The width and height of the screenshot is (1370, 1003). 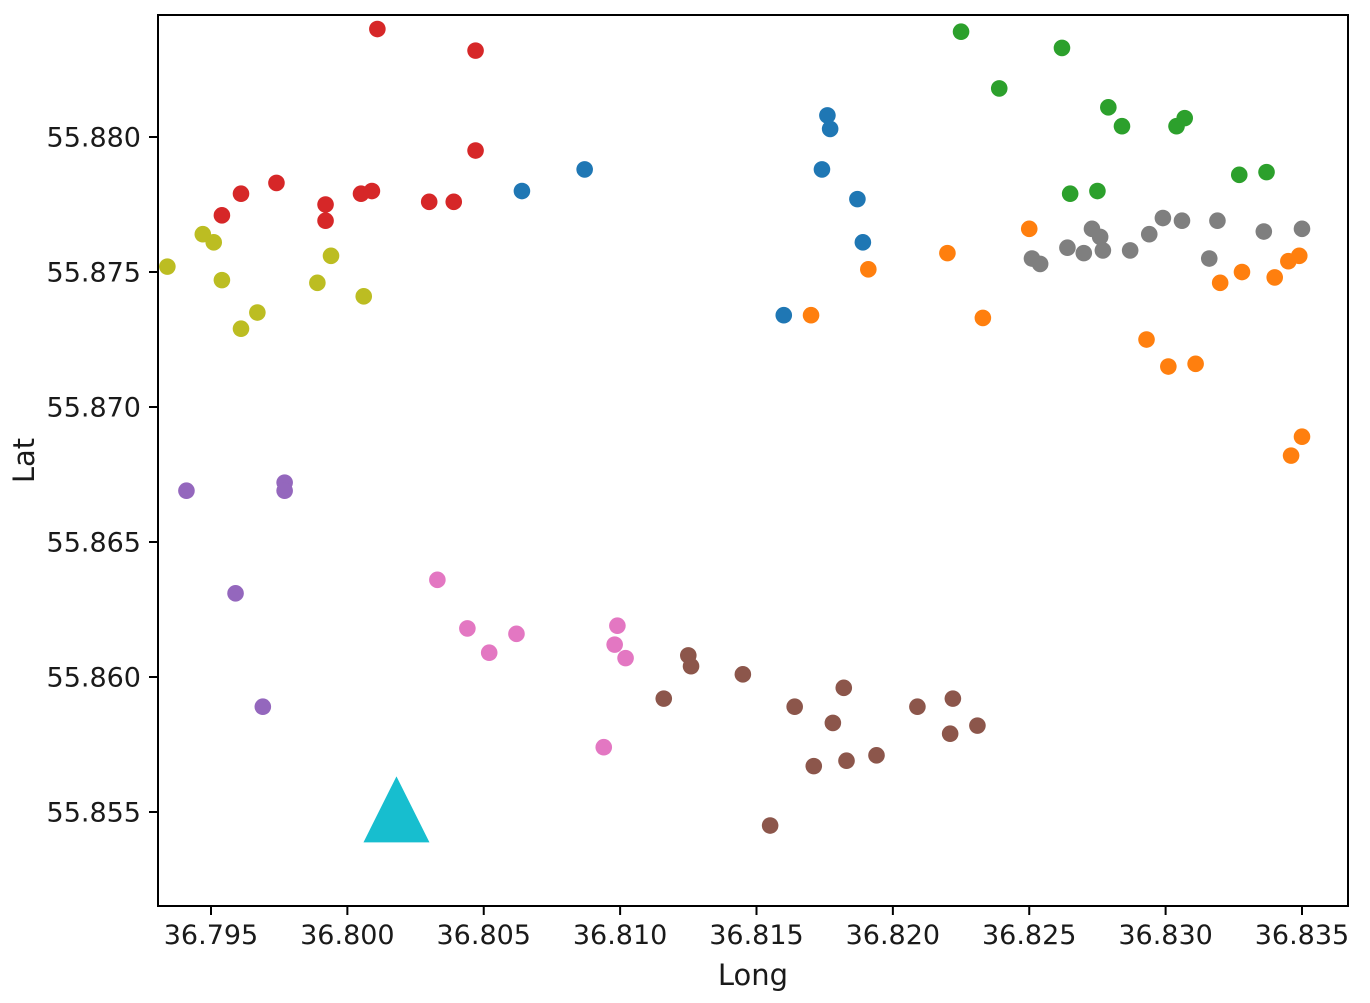 What do you see at coordinates (1302, 935) in the screenshot?
I see `x-tick-label: 36.835` at bounding box center [1302, 935].